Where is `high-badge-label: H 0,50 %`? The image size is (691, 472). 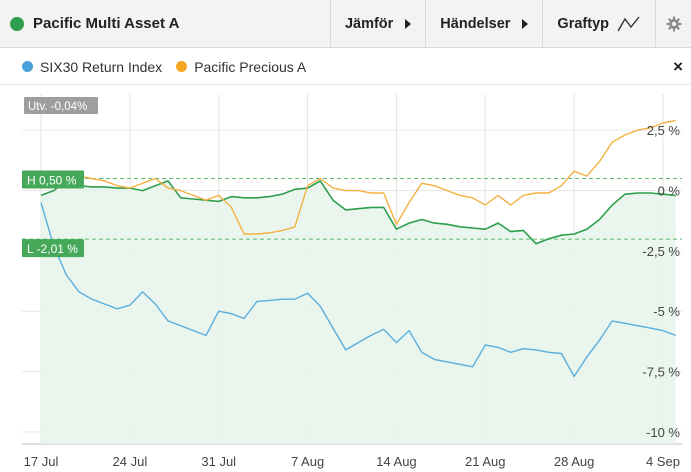
high-badge-label: H 0,50 % is located at coordinates (52, 180).